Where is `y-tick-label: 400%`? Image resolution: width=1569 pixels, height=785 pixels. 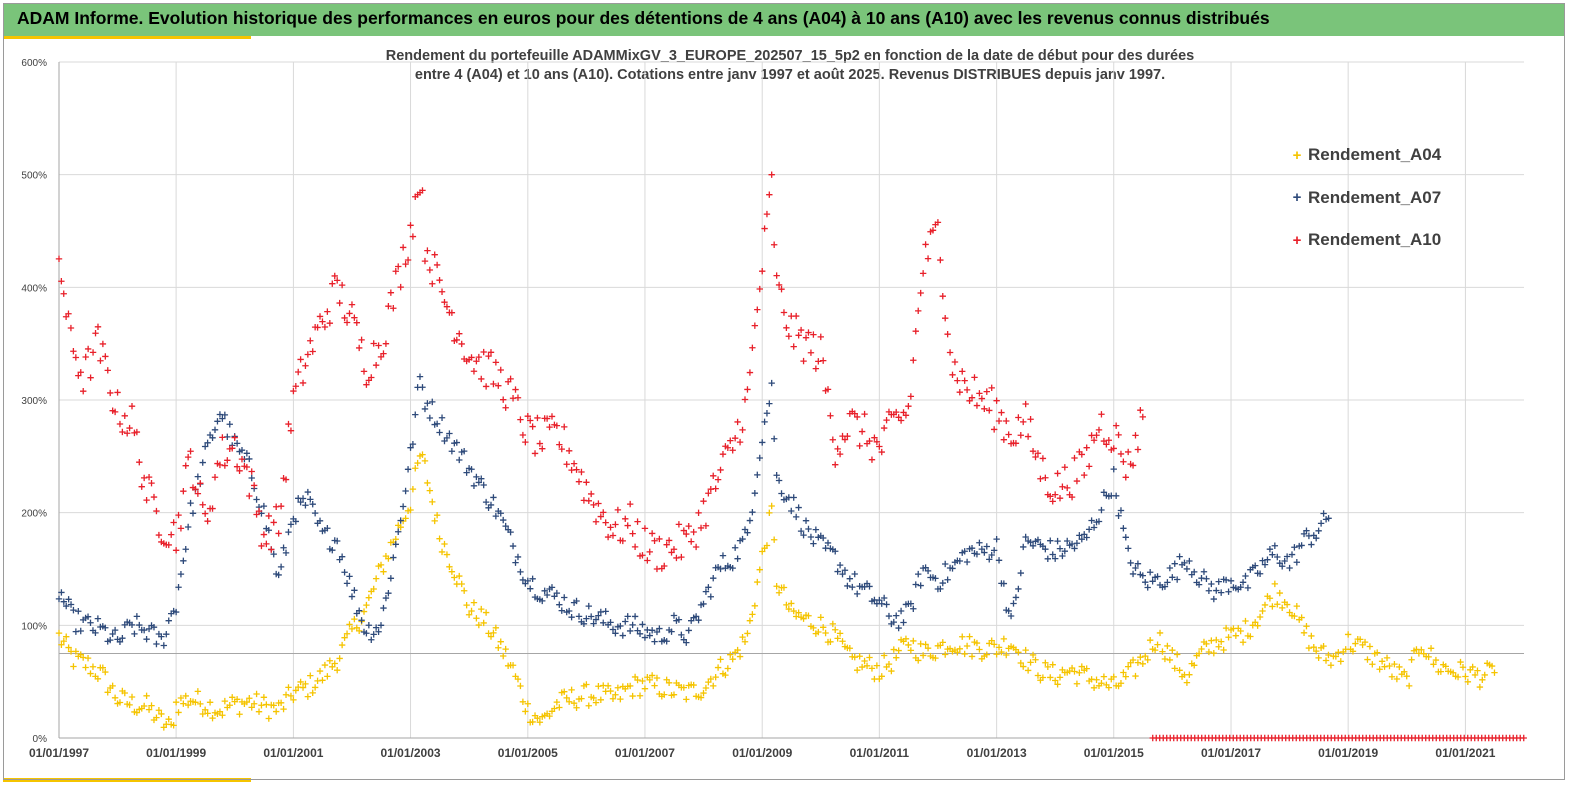
y-tick-label: 400% is located at coordinates (34, 288).